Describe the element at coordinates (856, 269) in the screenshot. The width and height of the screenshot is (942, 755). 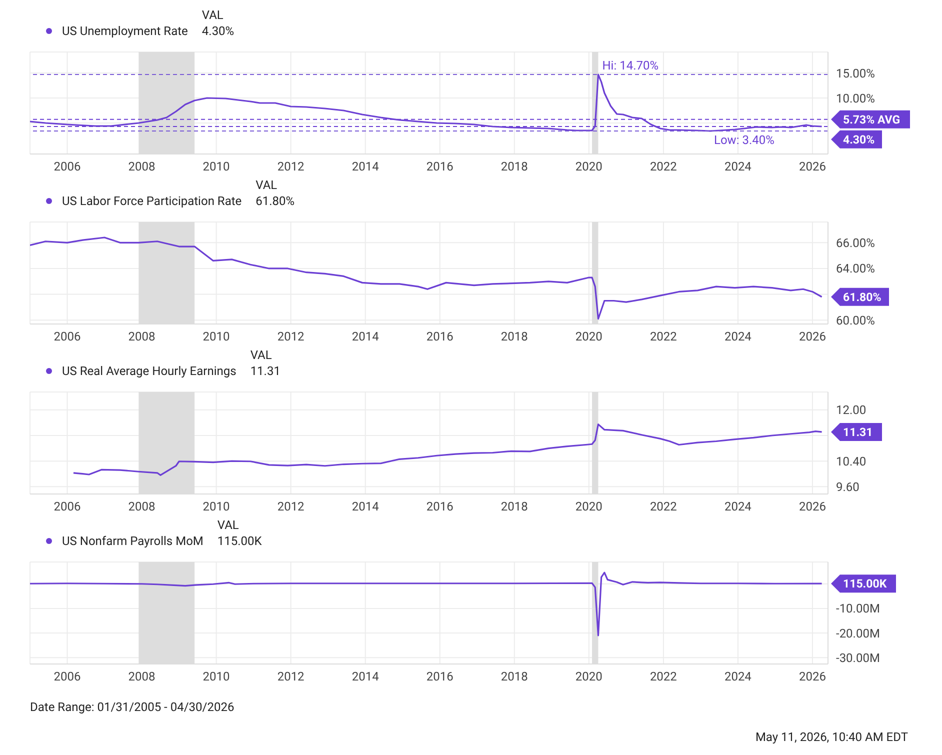
I see `y-tick-label: 64.00%` at that location.